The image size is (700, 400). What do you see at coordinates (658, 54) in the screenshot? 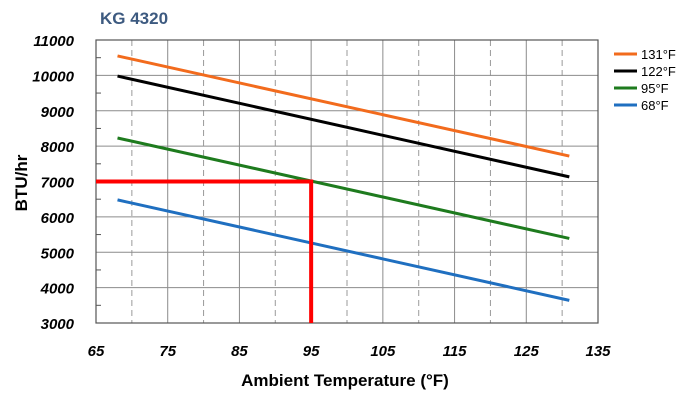
I see `legend-label: 131°F` at bounding box center [658, 54].